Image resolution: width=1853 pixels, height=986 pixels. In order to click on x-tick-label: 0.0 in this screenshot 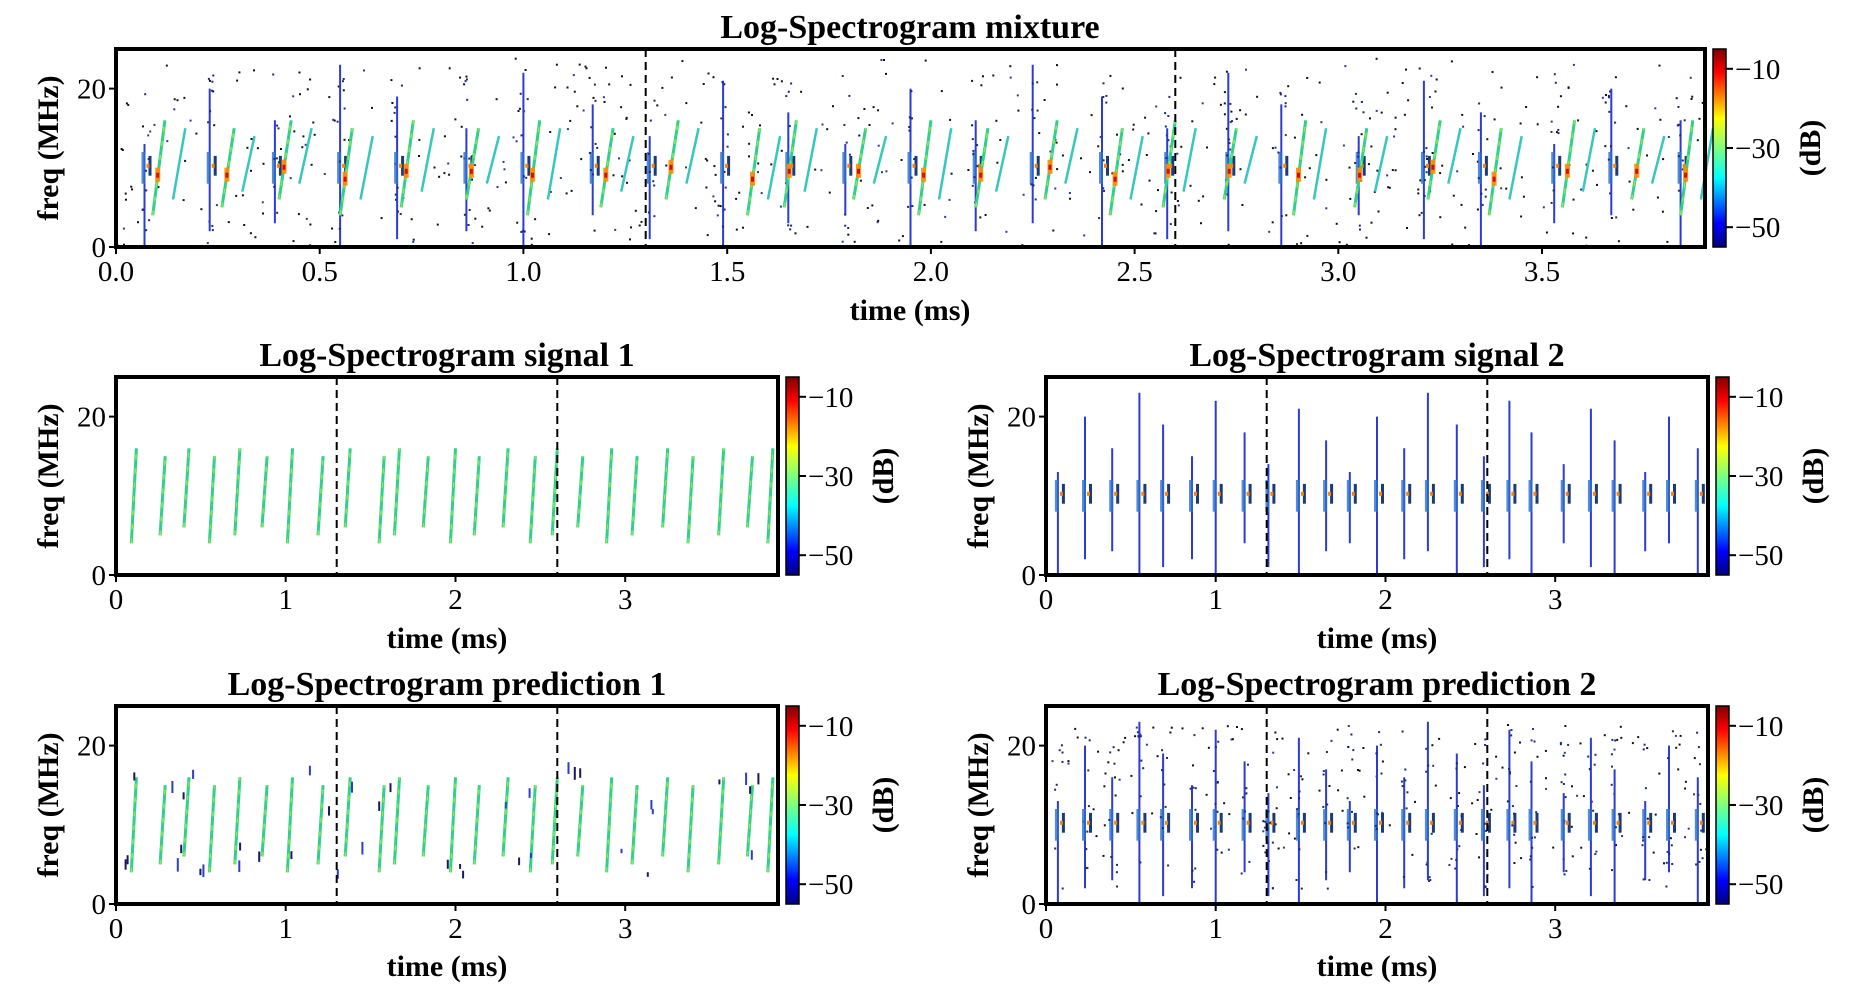, I will do `click(116, 272)`.